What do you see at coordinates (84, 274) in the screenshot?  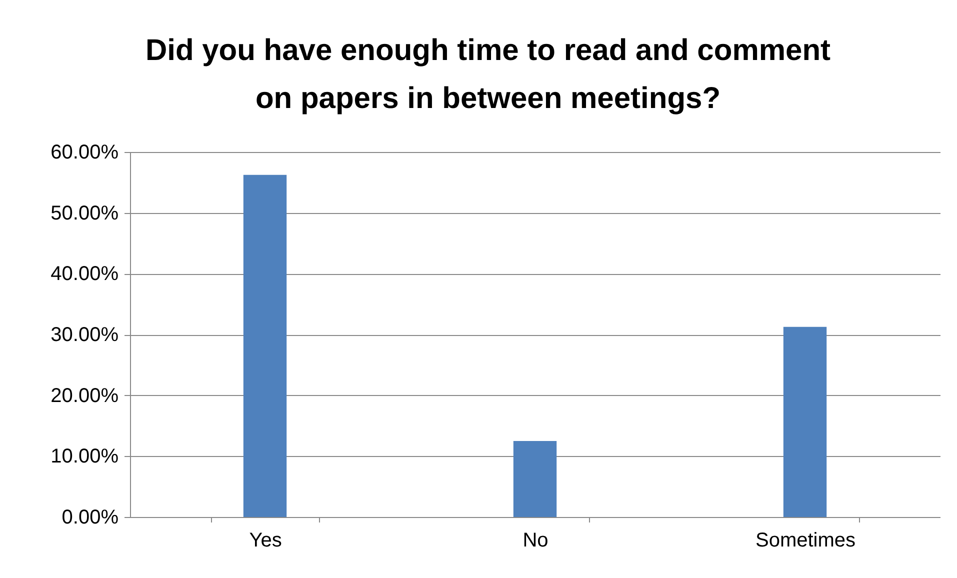 I see `y-tick-label: 40.00%` at bounding box center [84, 274].